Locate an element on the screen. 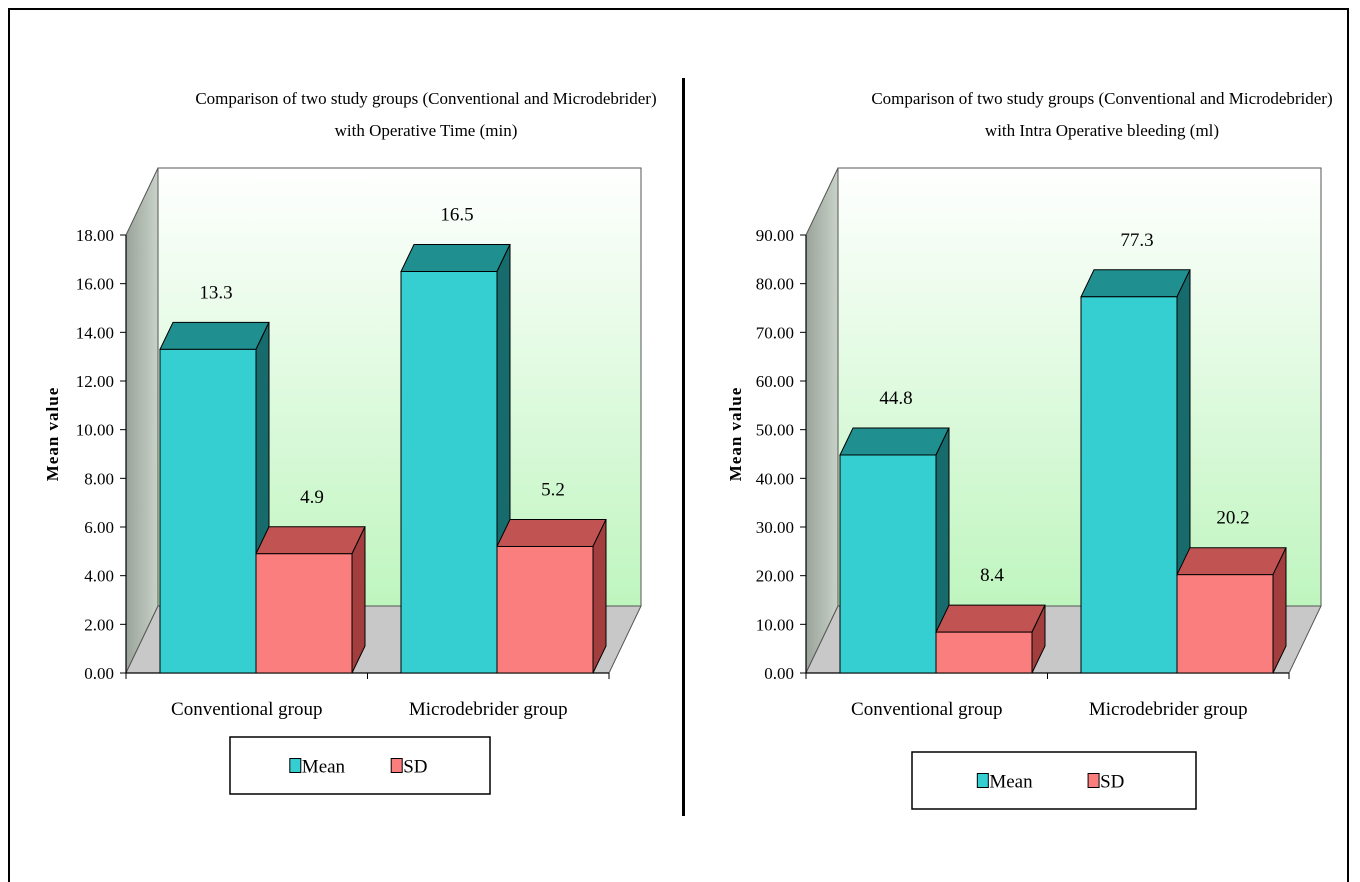 Image resolution: width=1360 pixels, height=882 pixels. y-tick-label: 20.00 is located at coordinates (775, 576).